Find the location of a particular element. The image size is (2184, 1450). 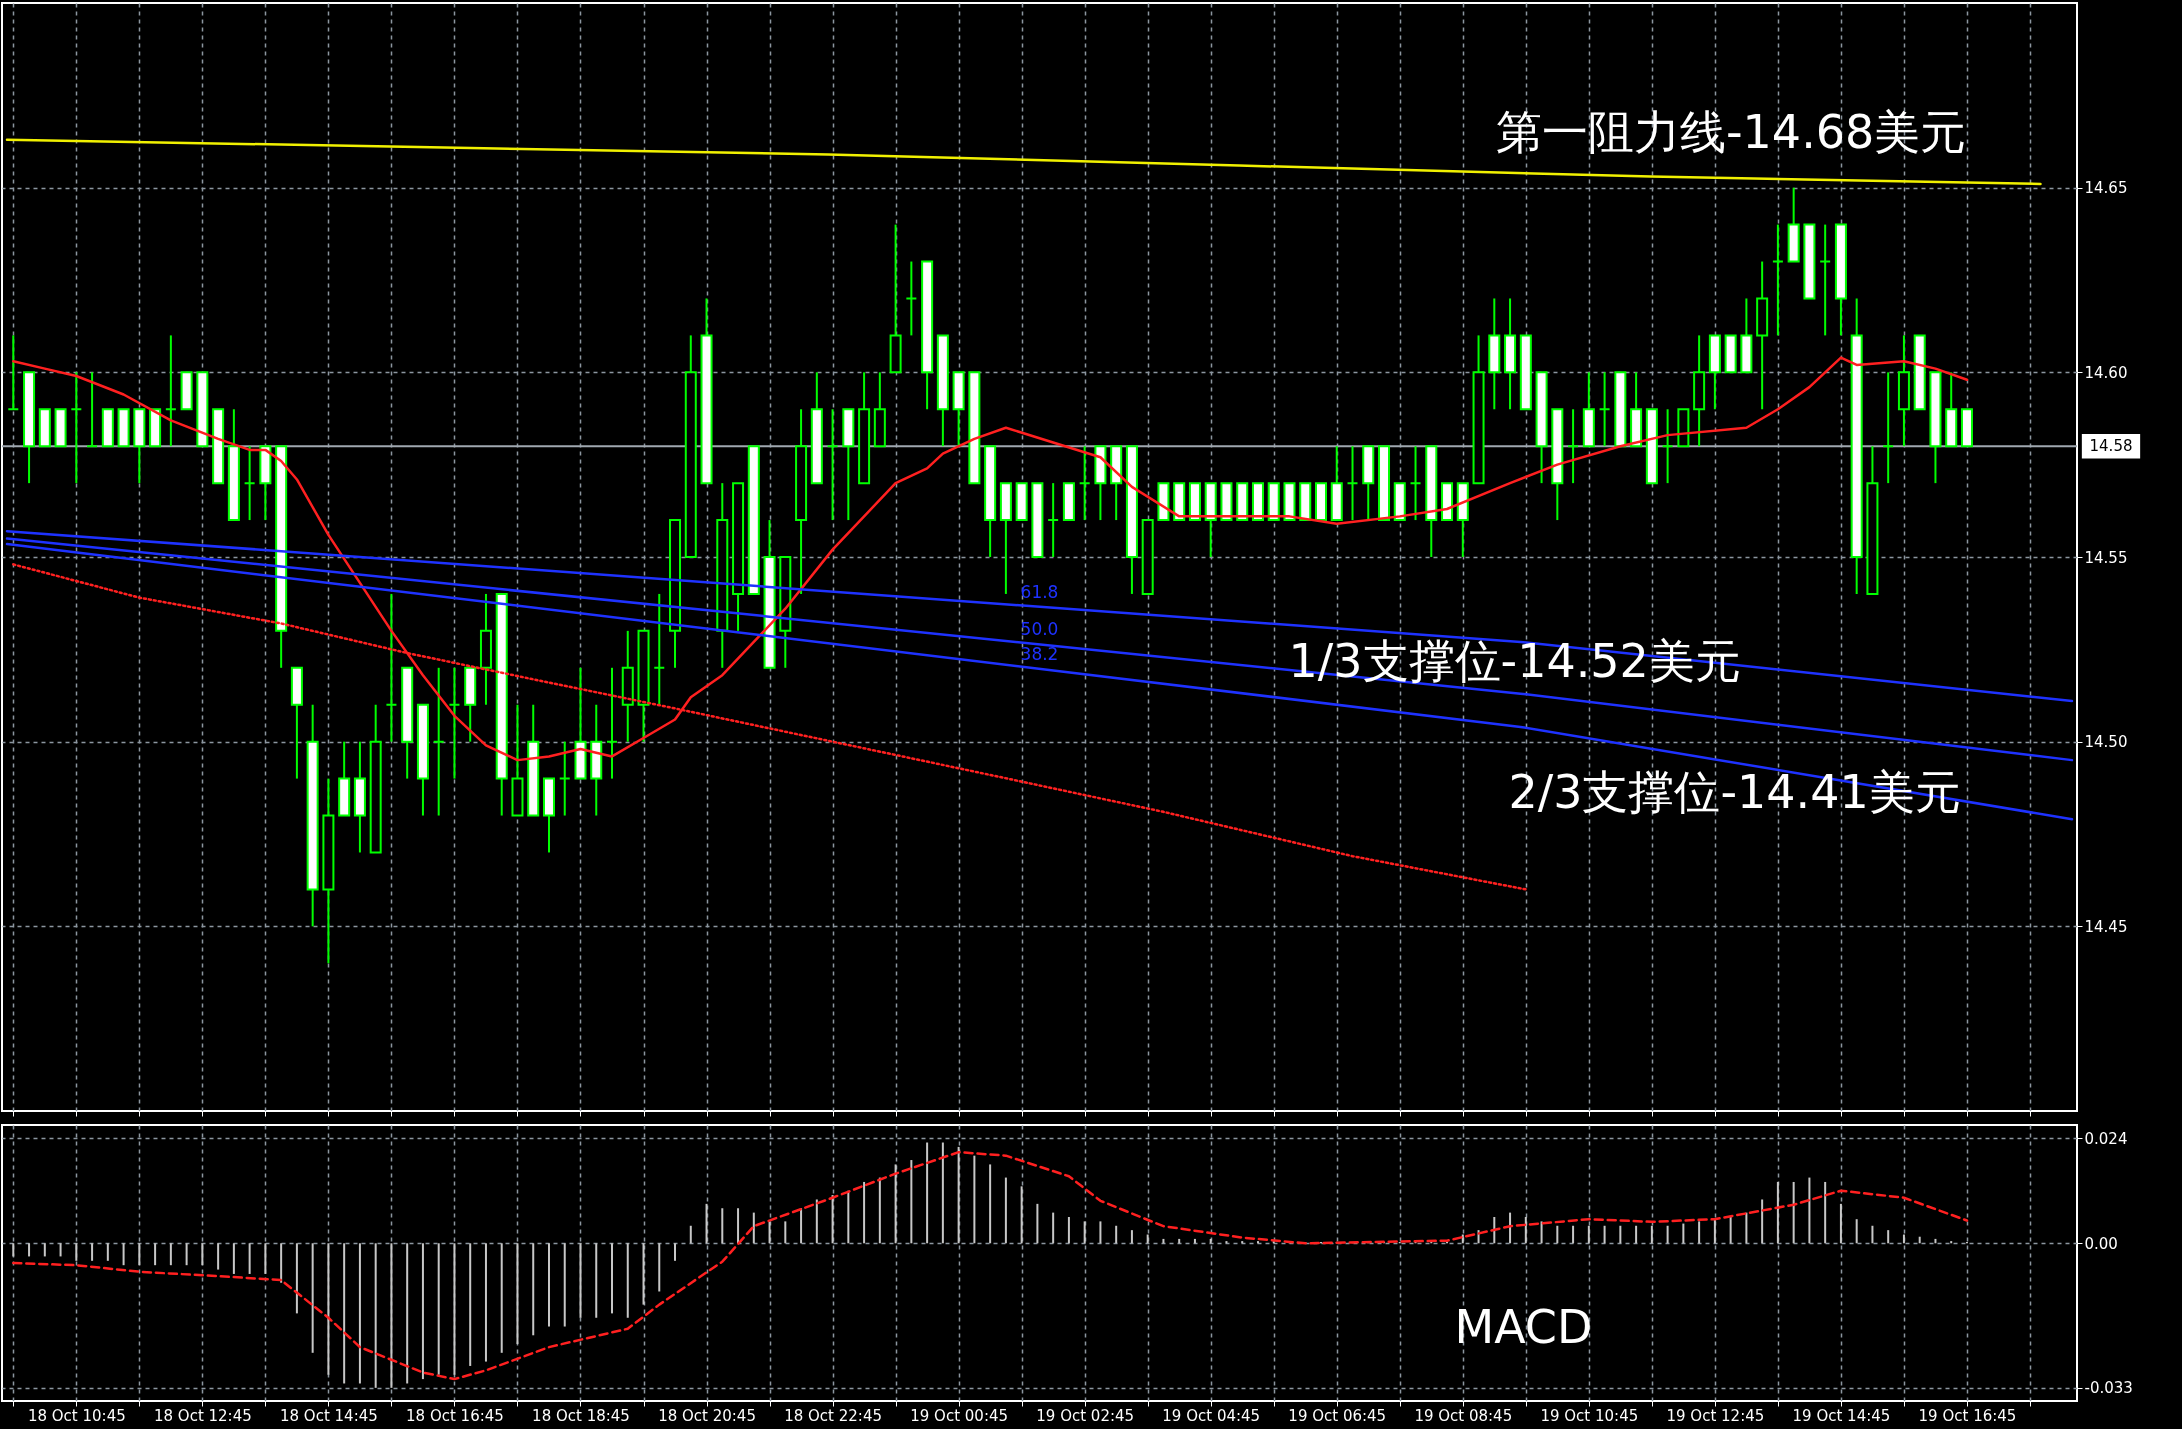

x-tick-label: 18 Oct 14:45 is located at coordinates (329, 1415).